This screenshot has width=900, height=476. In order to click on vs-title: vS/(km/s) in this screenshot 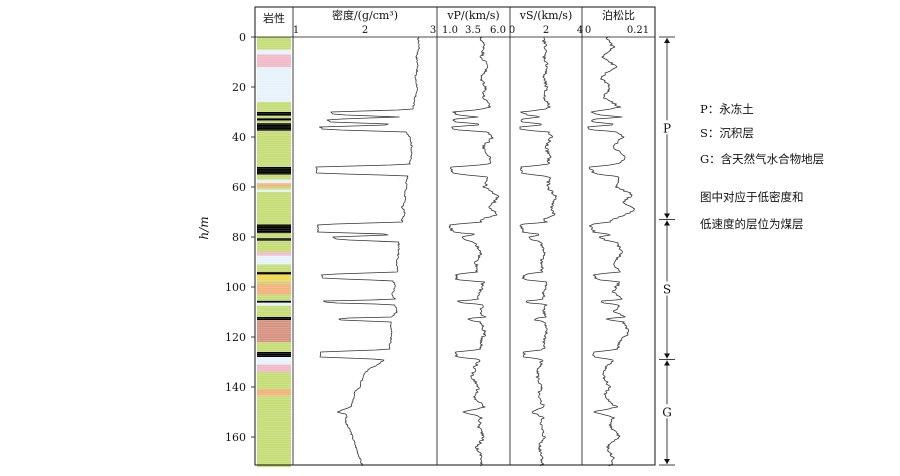, I will do `click(546, 15)`.